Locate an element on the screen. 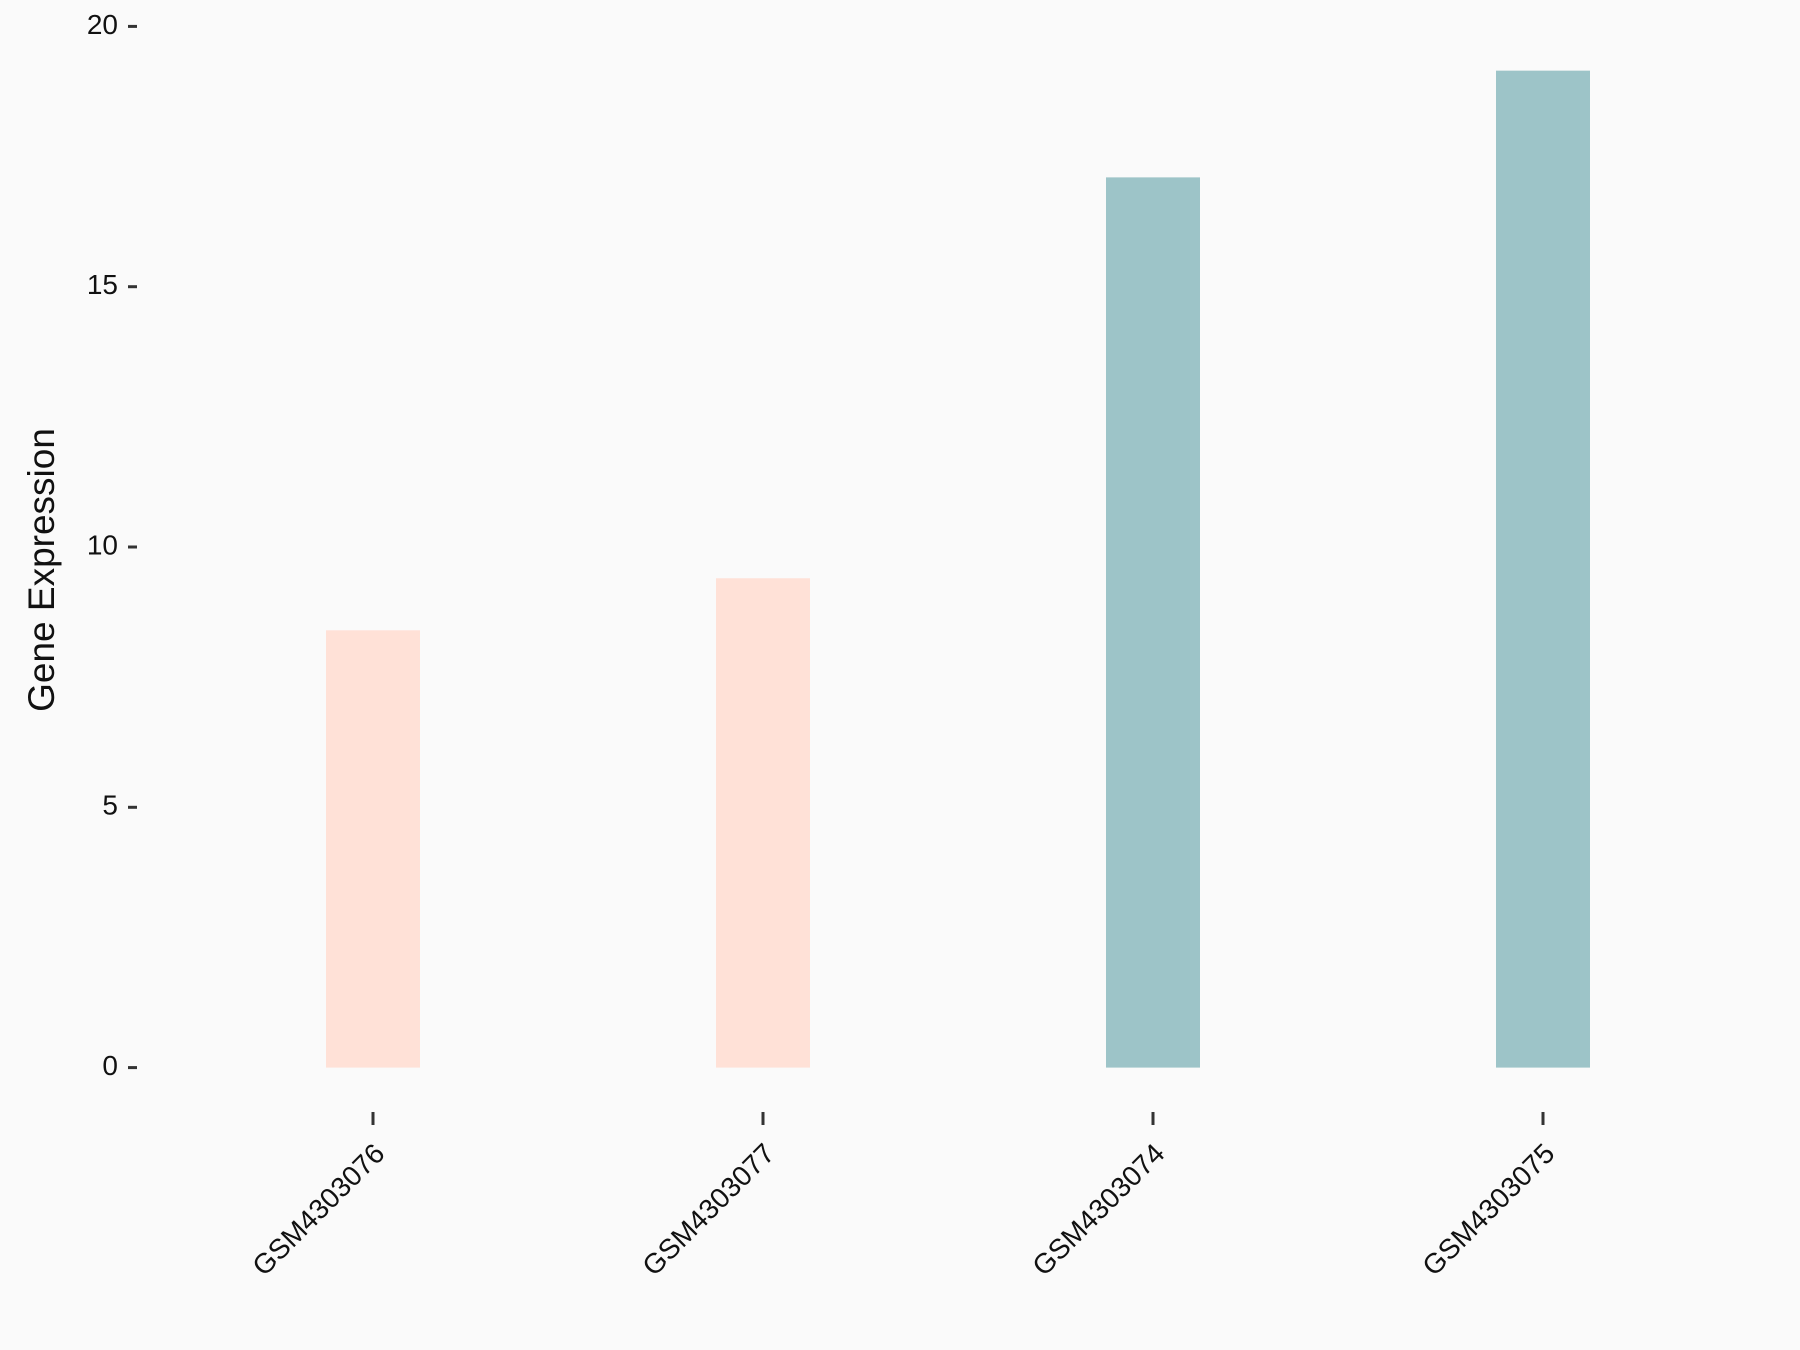  y-tick-label: 20 is located at coordinates (102, 24).